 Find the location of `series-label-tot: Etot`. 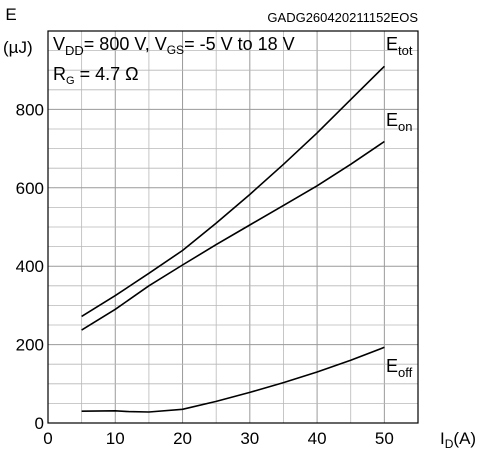

series-label-tot: Etot is located at coordinates (399, 46).